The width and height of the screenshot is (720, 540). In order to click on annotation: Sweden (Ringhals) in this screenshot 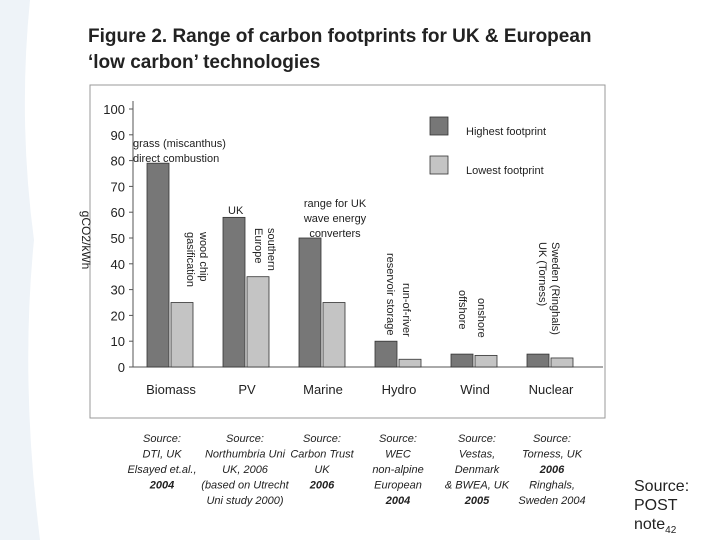, I will do `click(555, 288)`.